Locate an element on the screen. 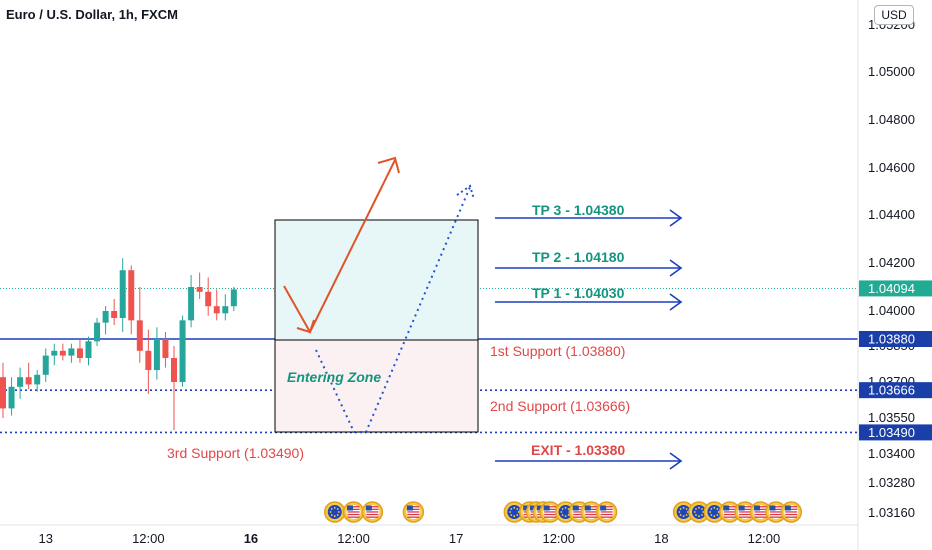 This screenshot has height=550, width=932. currency-button: USD is located at coordinates (894, 15).